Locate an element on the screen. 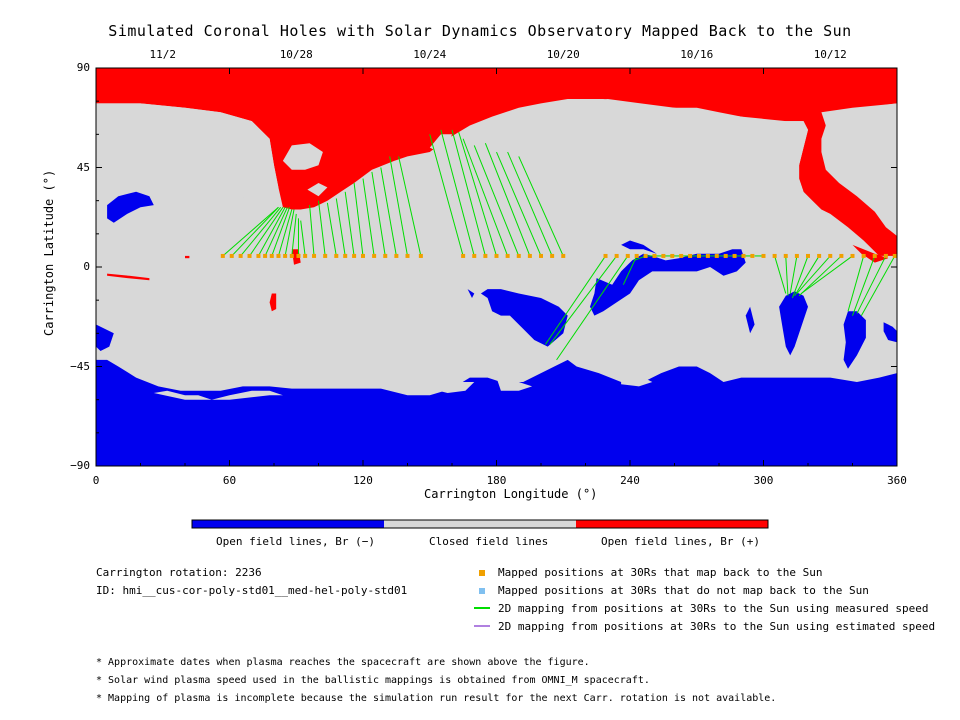 This screenshot has width=960, height=720. closed-region-west is located at coordinates (187, 155).